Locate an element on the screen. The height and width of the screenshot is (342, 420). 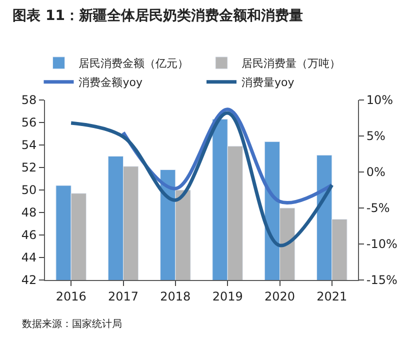
source-note: 数据来源：国家统计局 is located at coordinates (72, 324).